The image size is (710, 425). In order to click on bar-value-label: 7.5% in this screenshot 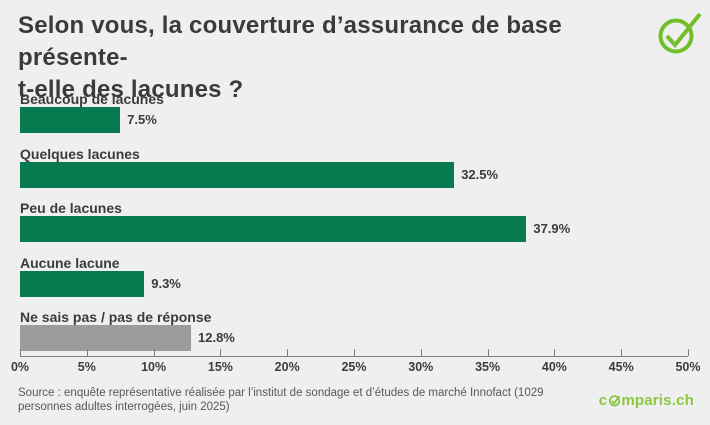, I will do `click(142, 119)`.